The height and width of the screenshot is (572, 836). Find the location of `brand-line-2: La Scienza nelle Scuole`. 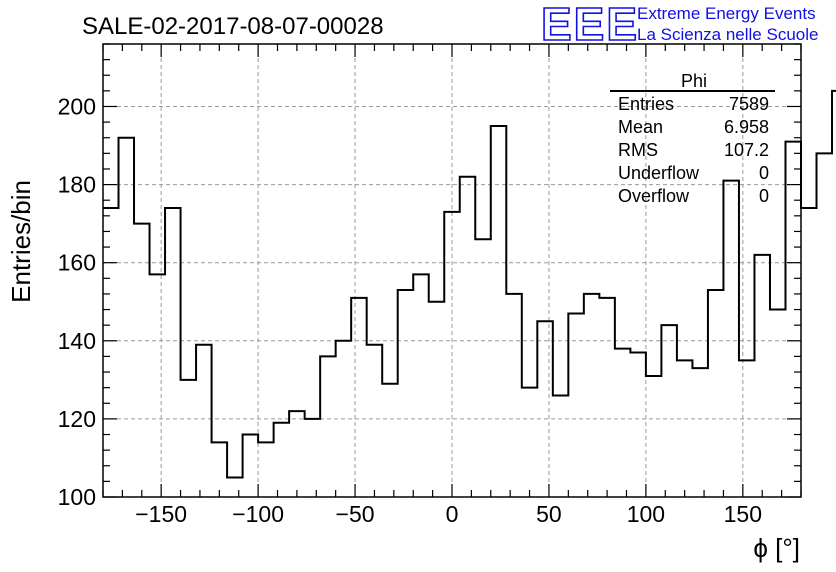

brand-line-2: La Scienza nelle Scuole is located at coordinates (727, 34).